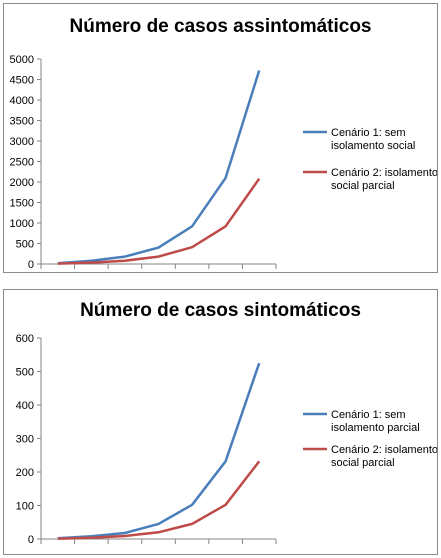  I want to click on chart-title: Número de casos sintomáticos, so click(220, 310).